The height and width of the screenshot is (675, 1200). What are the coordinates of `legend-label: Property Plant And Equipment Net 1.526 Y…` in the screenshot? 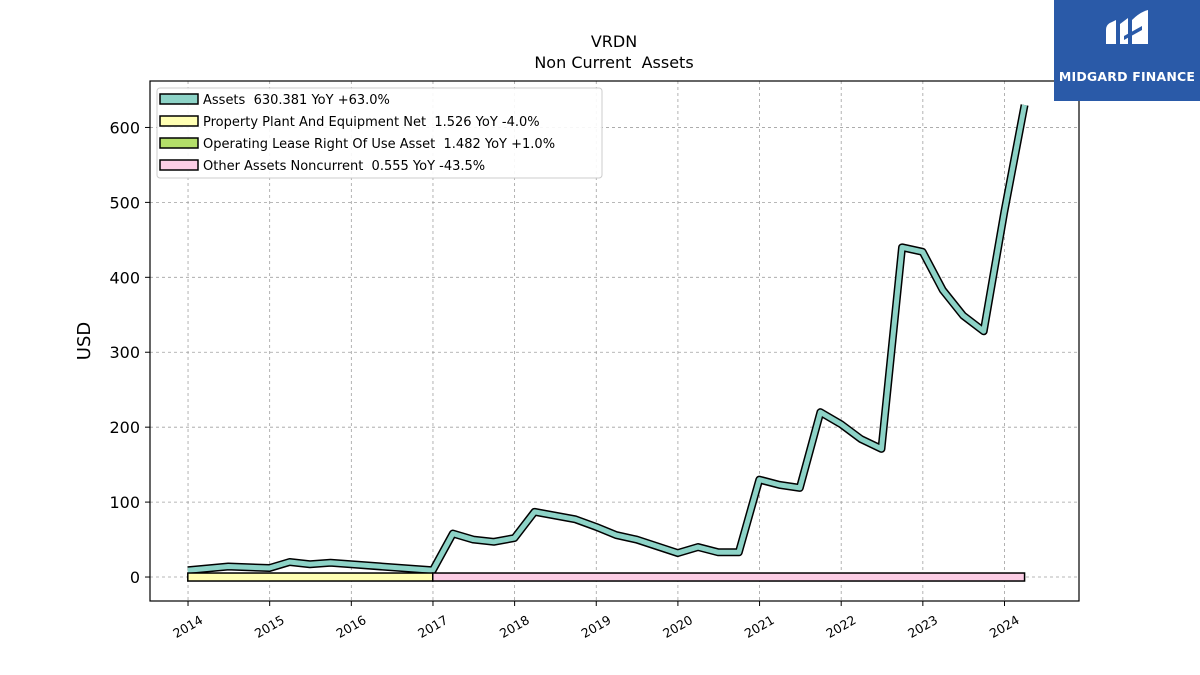 It's located at (371, 122).